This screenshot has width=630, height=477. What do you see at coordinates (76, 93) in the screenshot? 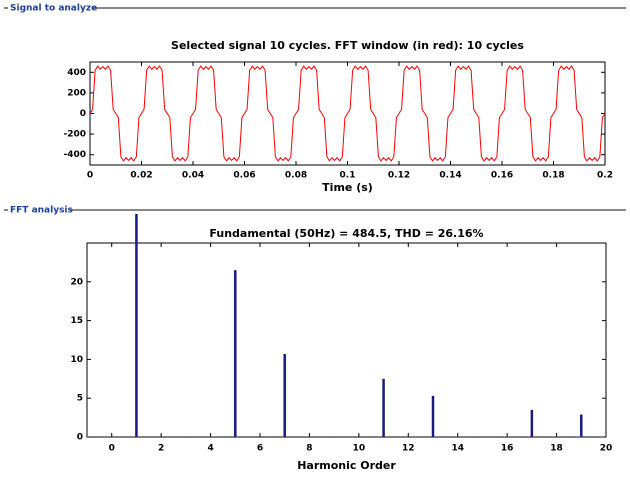
I see `y-tick-label: 200` at bounding box center [76, 93].